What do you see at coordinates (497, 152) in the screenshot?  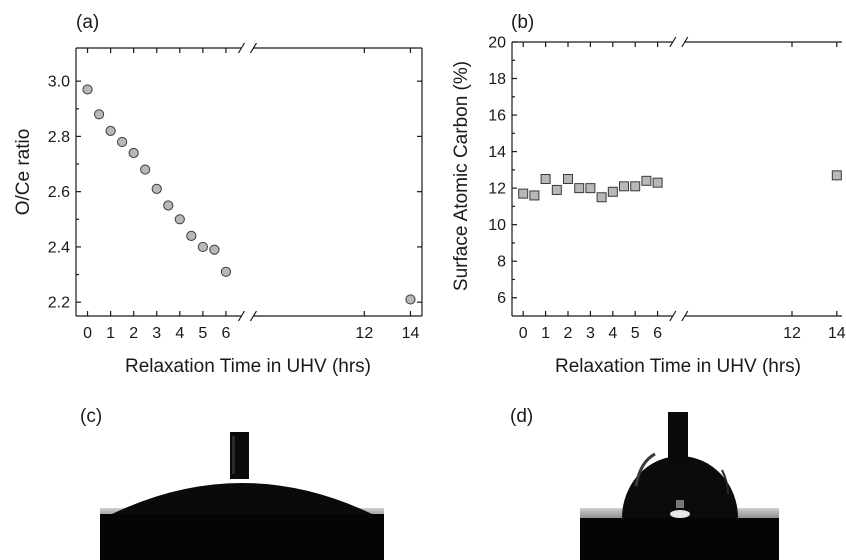 I see `y-tick-label: 14` at bounding box center [497, 152].